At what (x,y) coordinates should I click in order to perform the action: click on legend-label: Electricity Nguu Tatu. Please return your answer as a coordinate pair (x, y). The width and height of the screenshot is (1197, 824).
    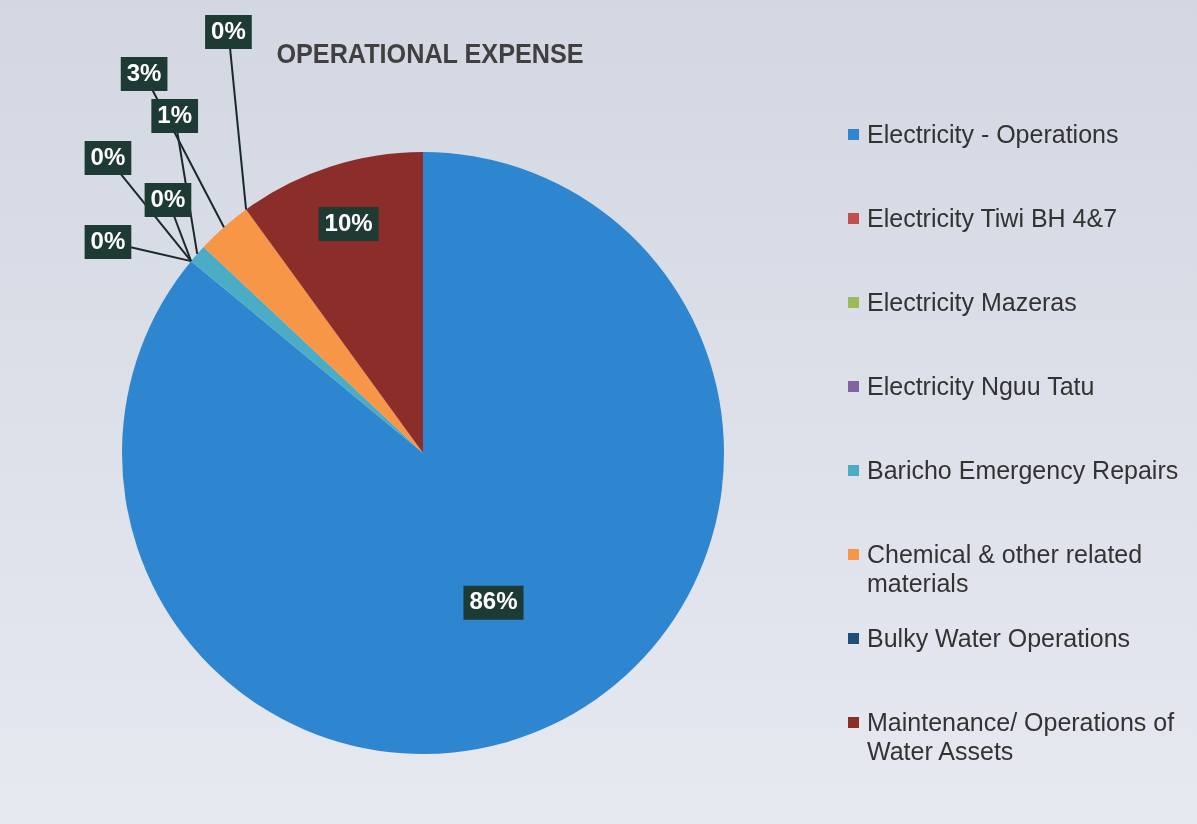
    Looking at the image, I should click on (981, 386).